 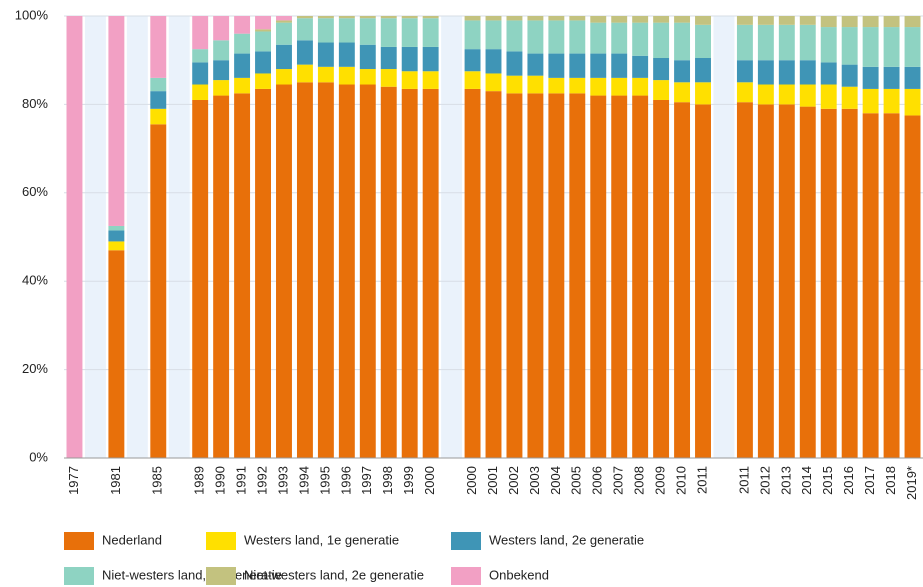 I want to click on x-tick-label: 1997, so click(x=366, y=480).